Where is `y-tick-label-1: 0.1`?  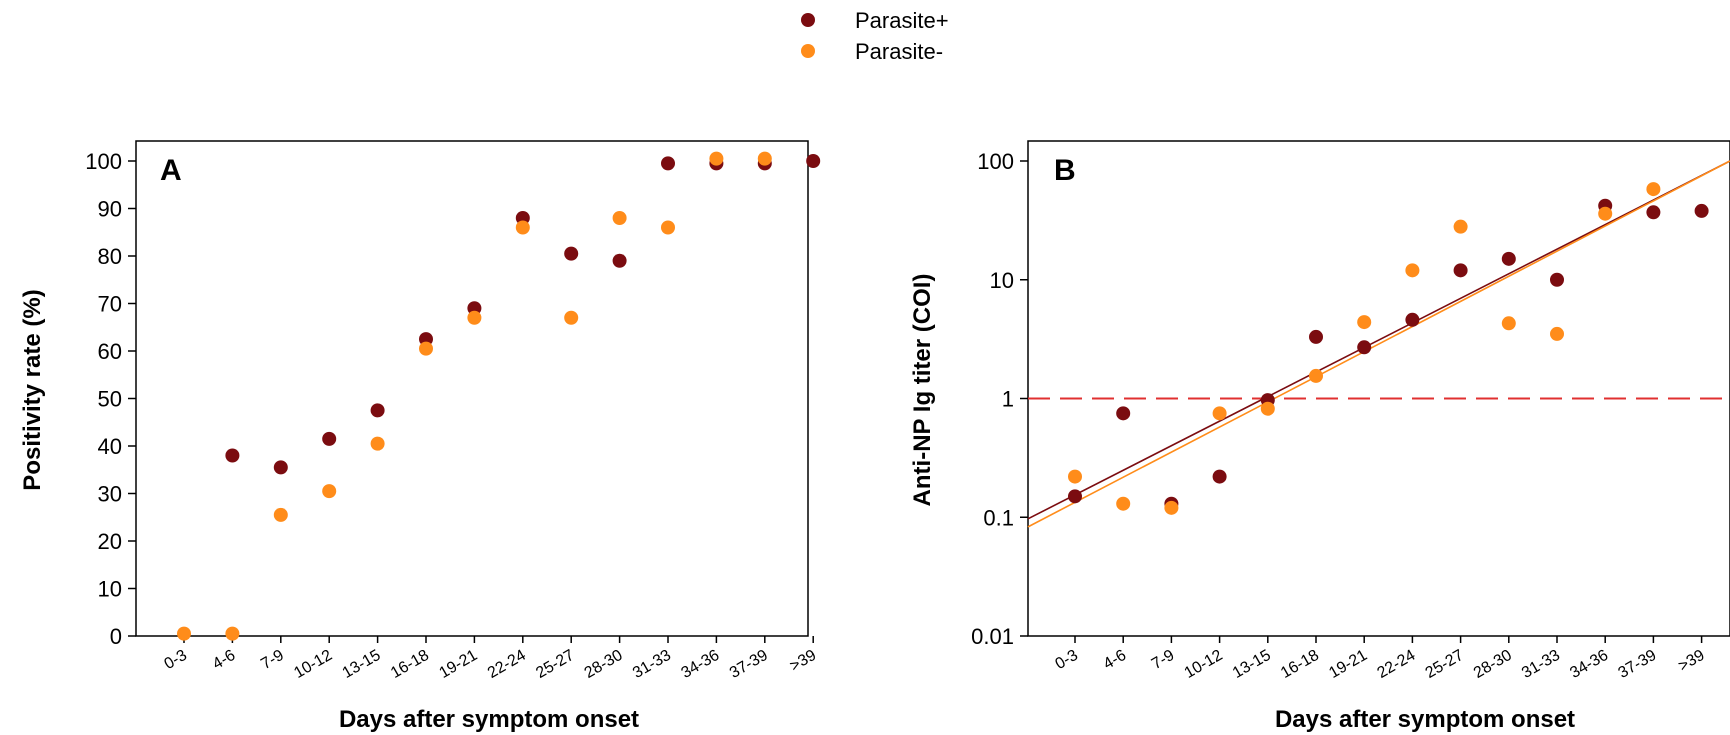
y-tick-label-1: 0.1 is located at coordinates (998, 517).